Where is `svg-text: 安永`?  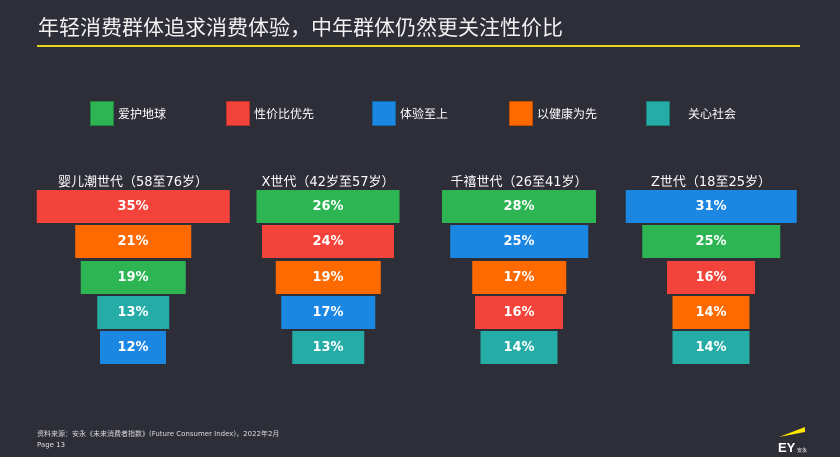 svg-text: 安永 is located at coordinates (802, 450).